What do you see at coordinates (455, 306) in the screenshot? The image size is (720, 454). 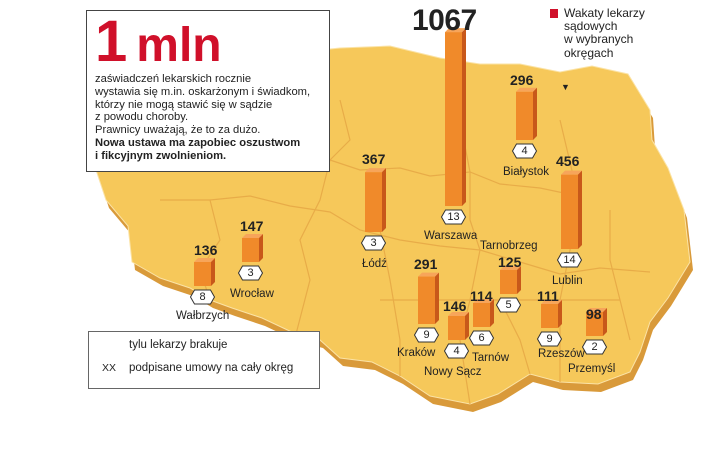 I see `vacancies-nowy-sacz: 146` at bounding box center [455, 306].